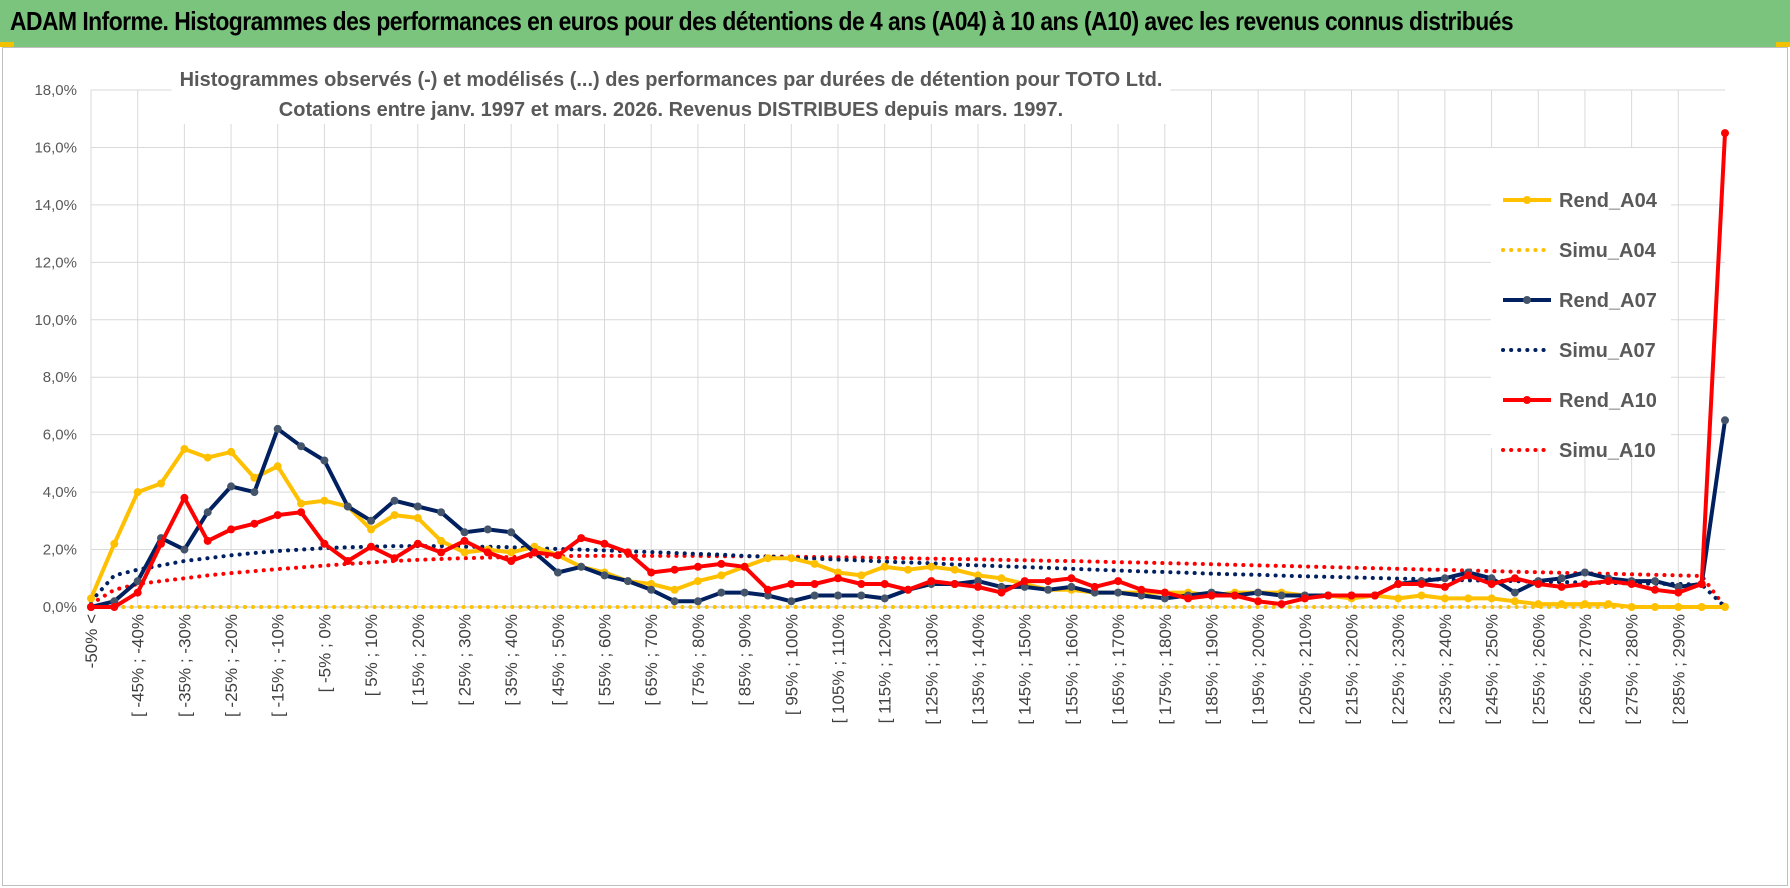 Image resolution: width=1790 pixels, height=888 pixels. What do you see at coordinates (558, 660) in the screenshot?
I see `x-tick-label: [ 45% ; 50%` at bounding box center [558, 660].